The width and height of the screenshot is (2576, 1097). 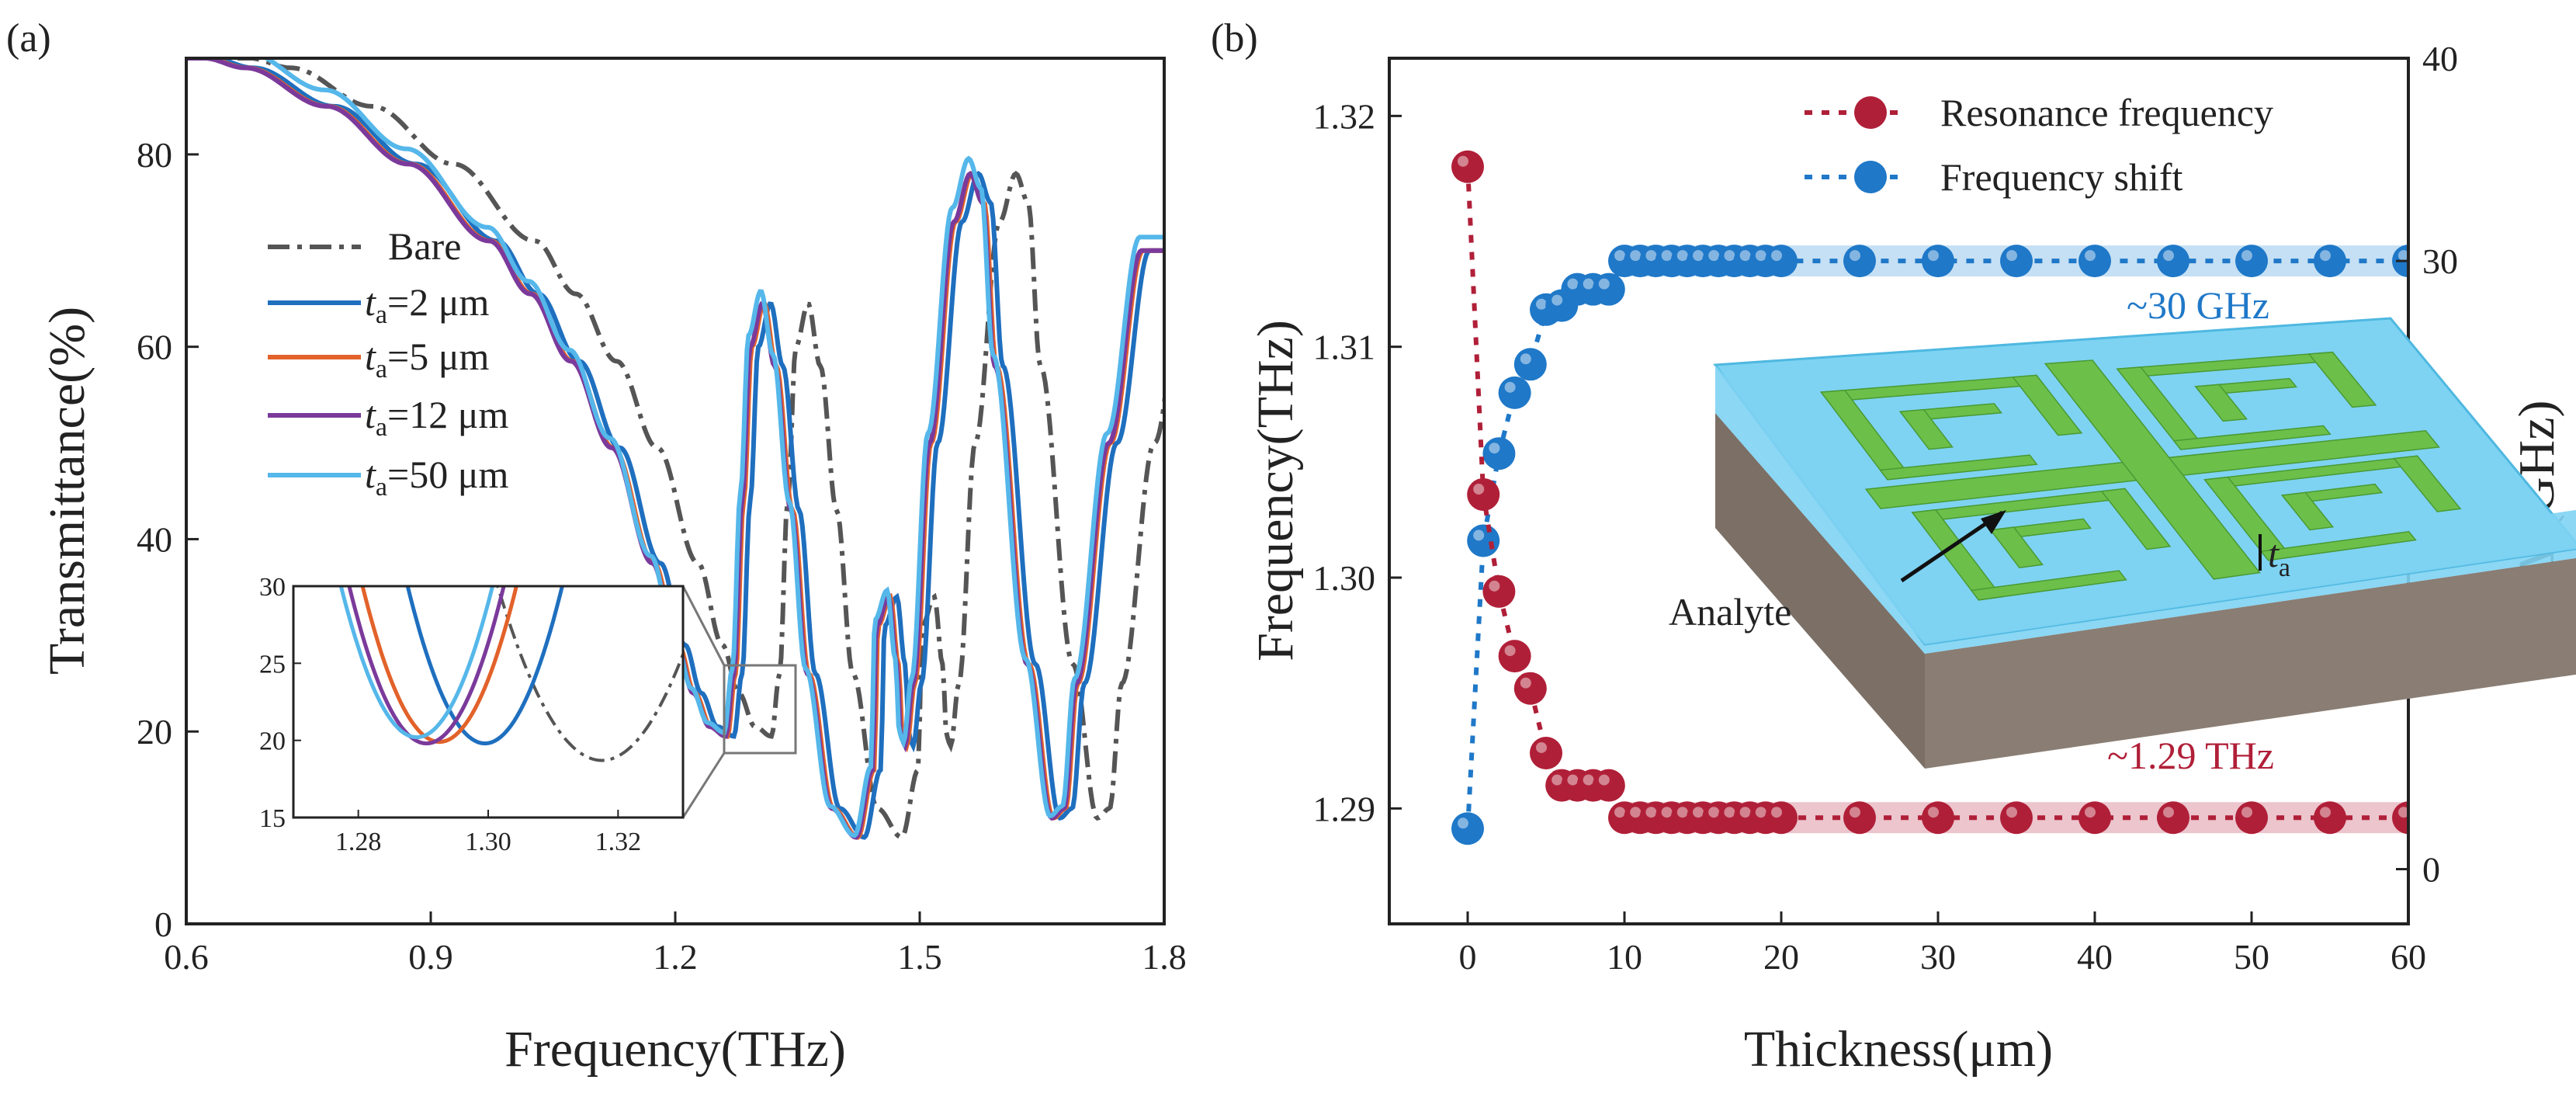 What do you see at coordinates (1781, 957) in the screenshot?
I see `x-tick-label: 20` at bounding box center [1781, 957].